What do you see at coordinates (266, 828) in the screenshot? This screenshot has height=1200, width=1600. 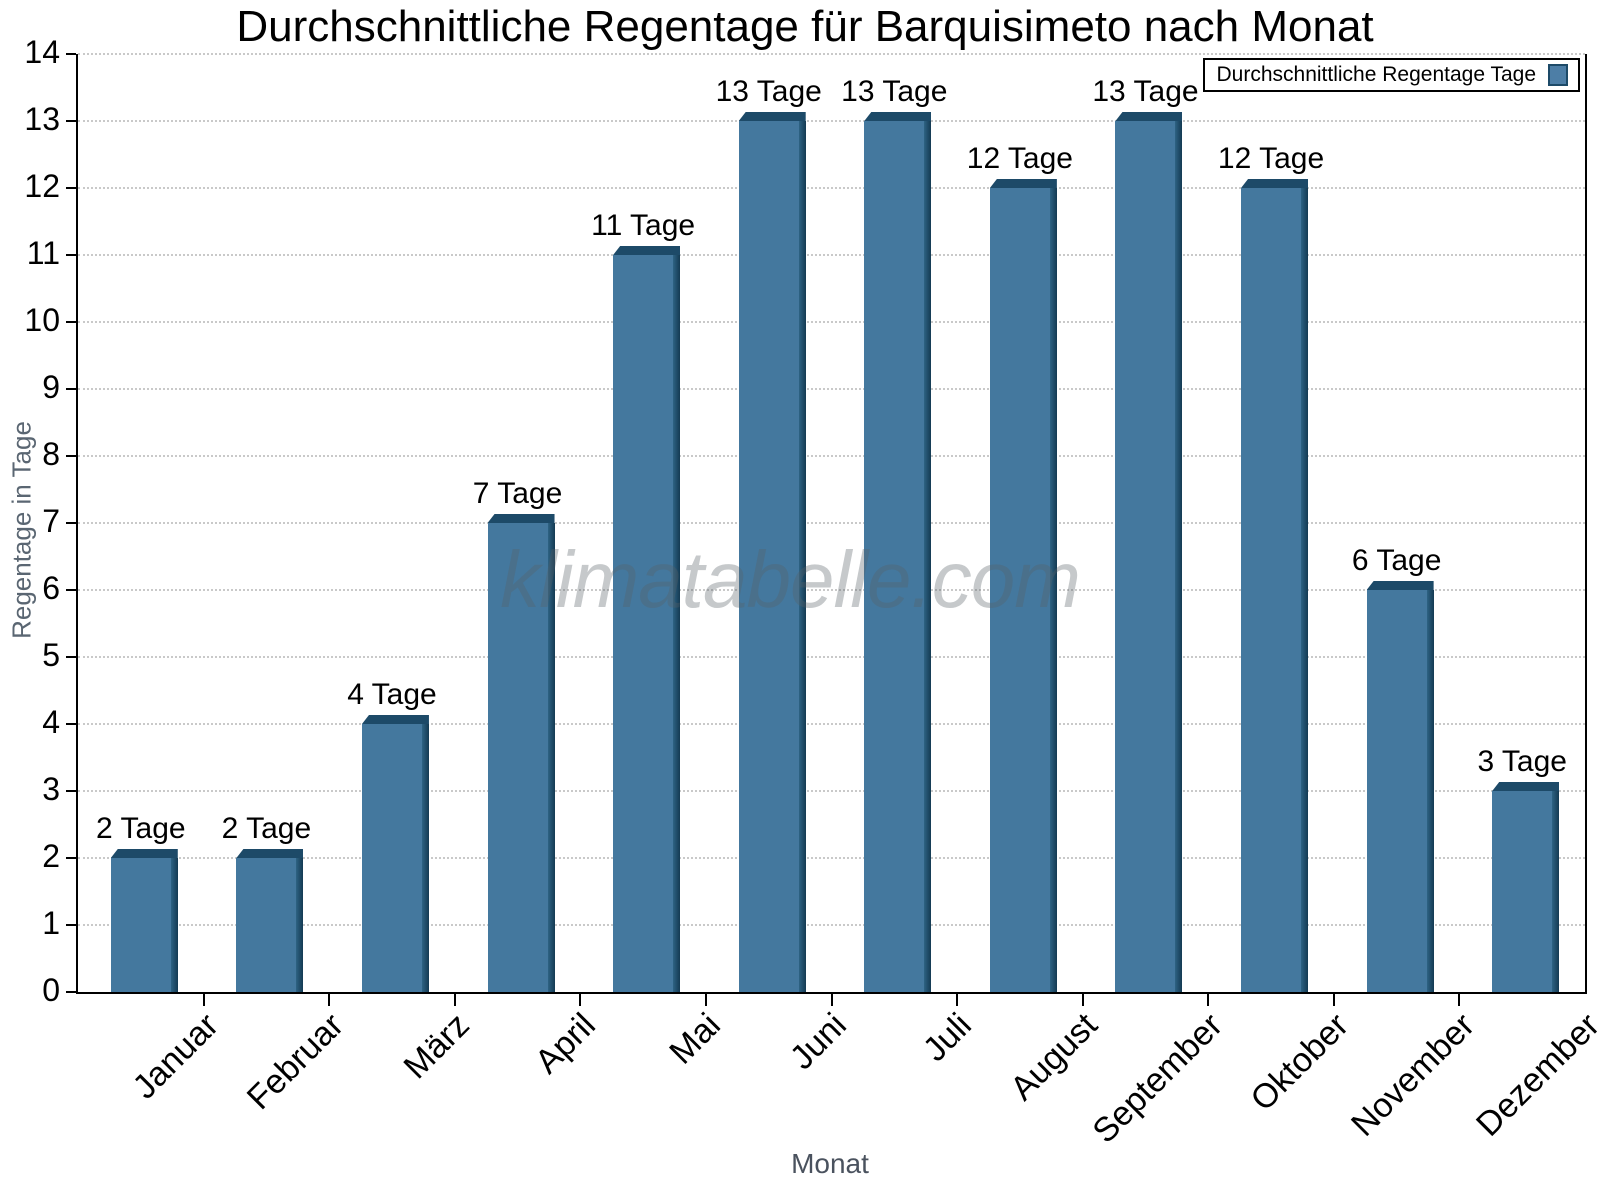 I see `bar-value-label-februar: 2 Tage` at bounding box center [266, 828].